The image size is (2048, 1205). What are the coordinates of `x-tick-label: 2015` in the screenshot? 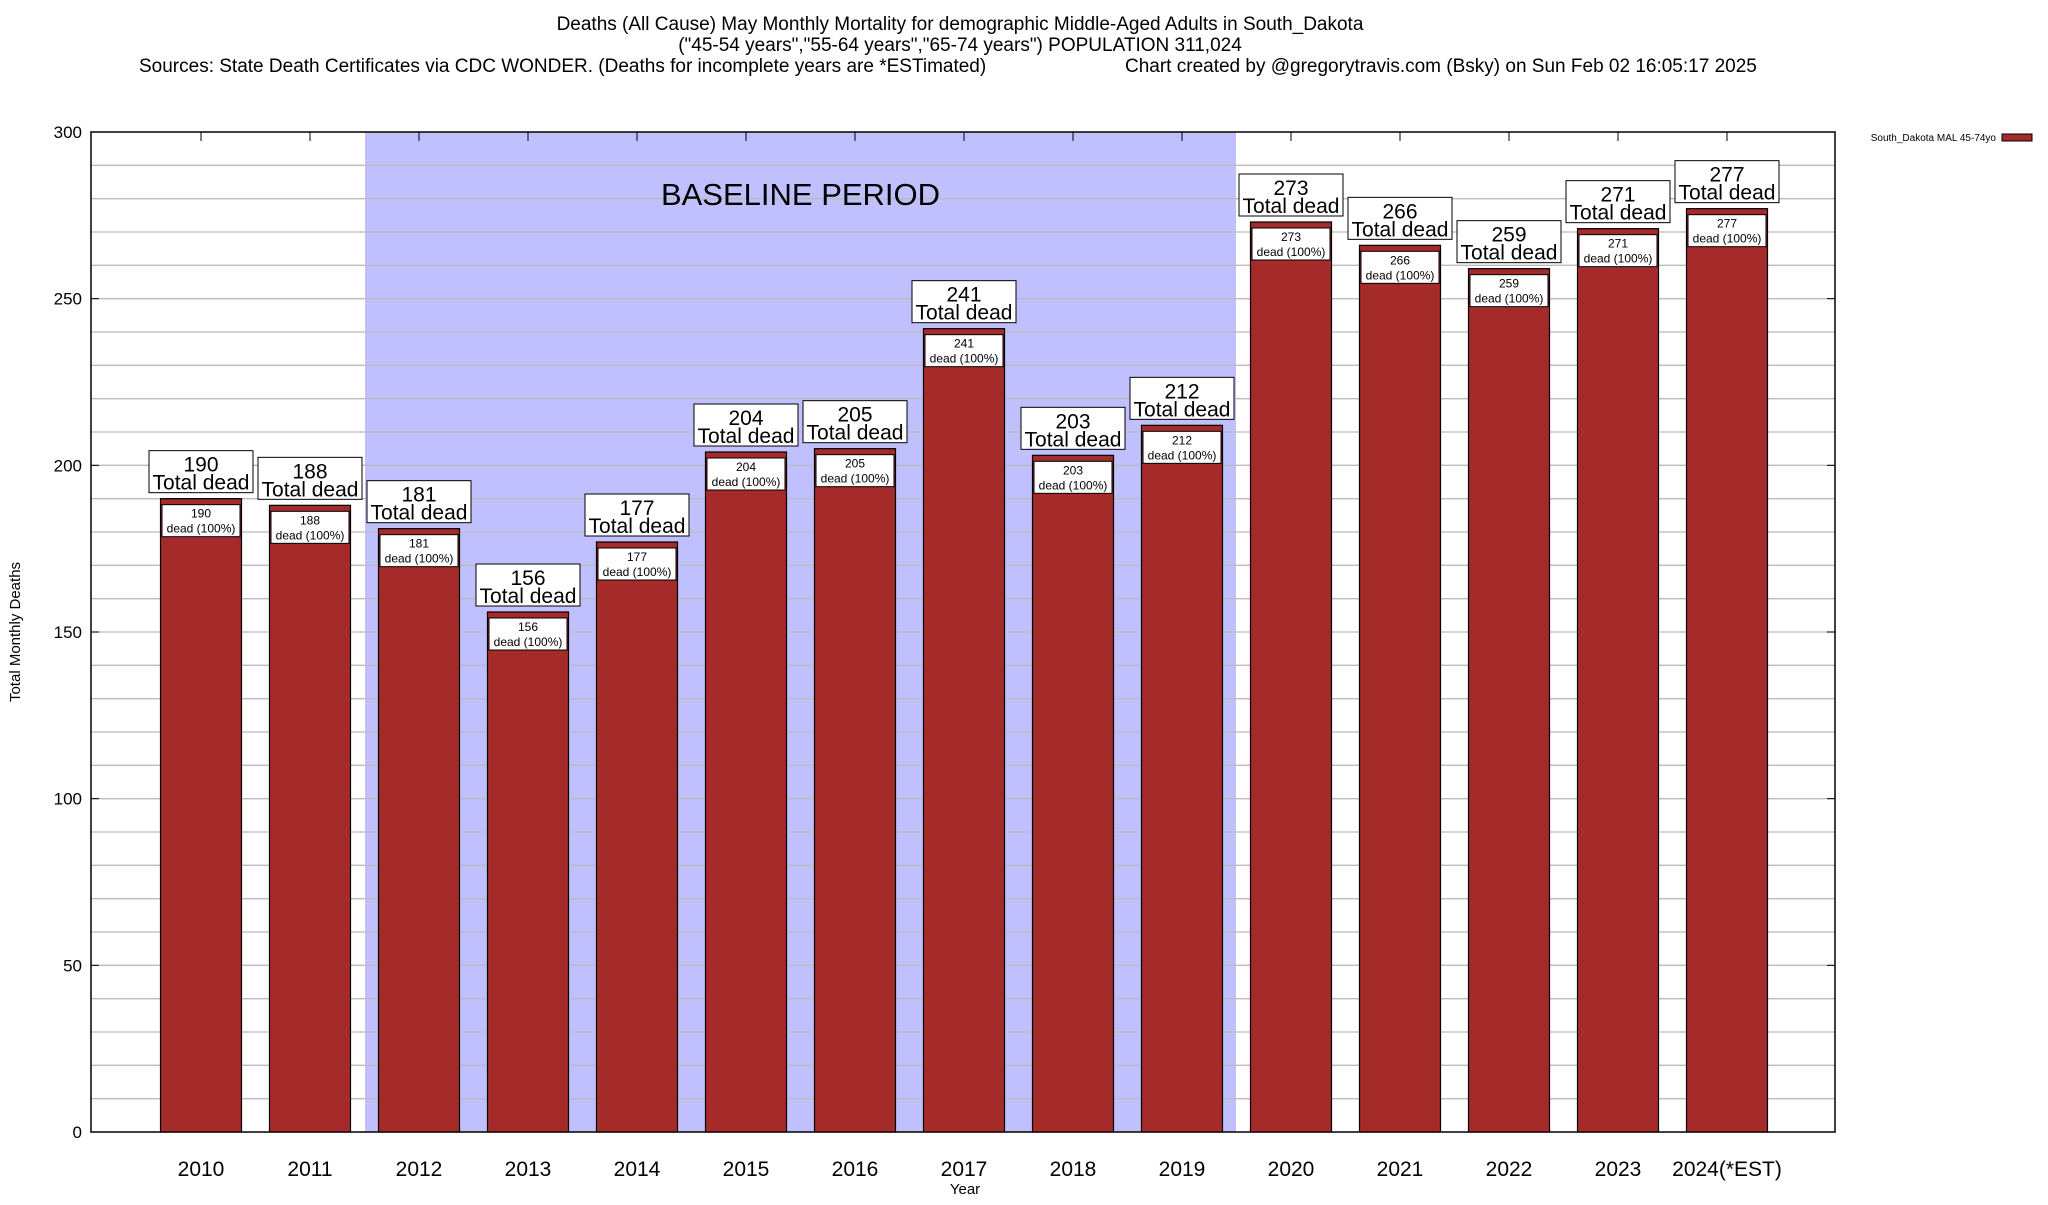 It's located at (746, 1169).